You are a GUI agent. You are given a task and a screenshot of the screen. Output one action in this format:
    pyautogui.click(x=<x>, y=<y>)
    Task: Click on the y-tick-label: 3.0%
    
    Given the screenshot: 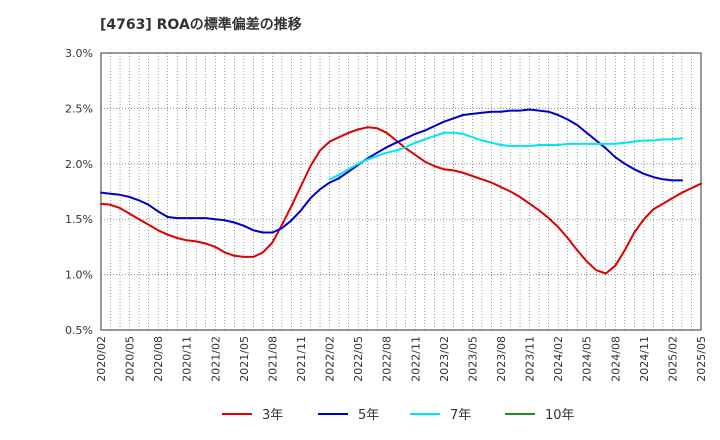 What is the action you would take?
    pyautogui.click(x=79, y=53)
    